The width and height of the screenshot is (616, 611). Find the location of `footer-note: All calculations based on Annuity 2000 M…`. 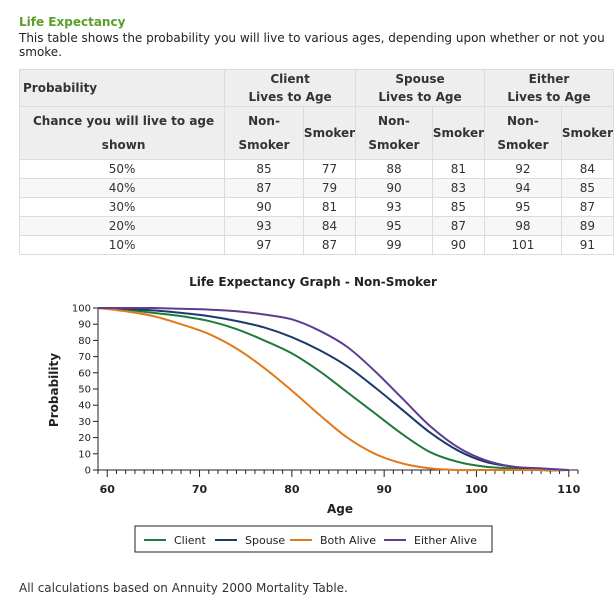

footer-note: All calculations based on Annuity 2000 M… is located at coordinates (183, 588).